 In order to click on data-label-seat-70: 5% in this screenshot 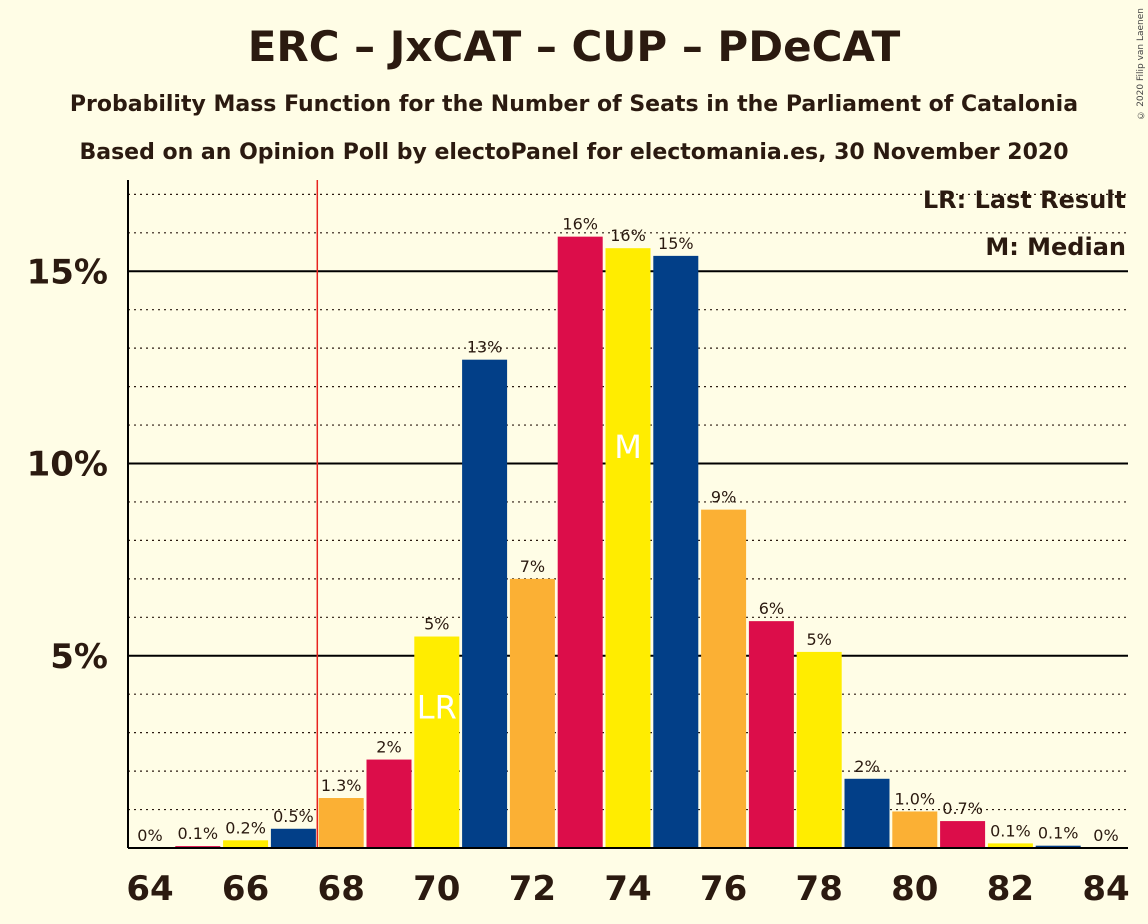, I will do `click(436, 624)`.